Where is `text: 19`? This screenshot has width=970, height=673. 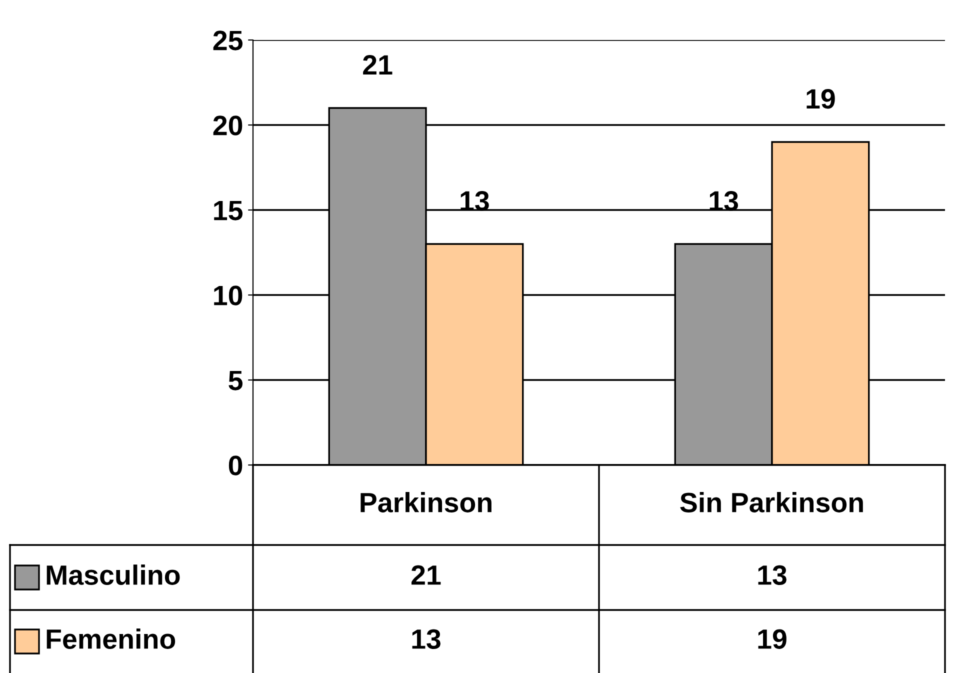
text: 19 is located at coordinates (772, 639).